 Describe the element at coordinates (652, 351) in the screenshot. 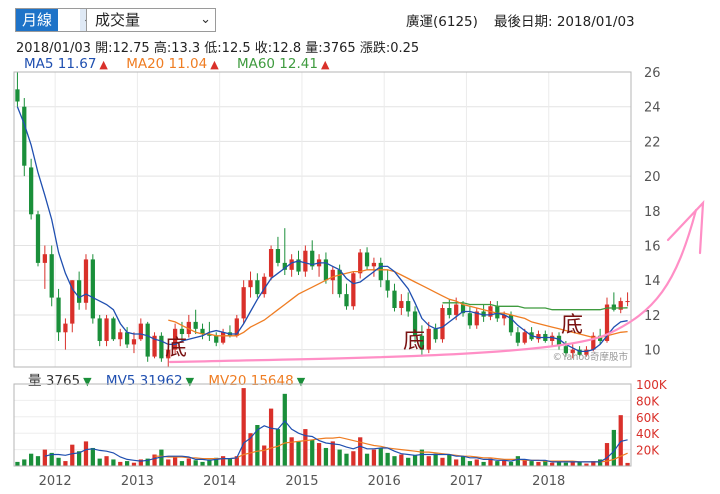

I see `price-tick-label: 10` at that location.